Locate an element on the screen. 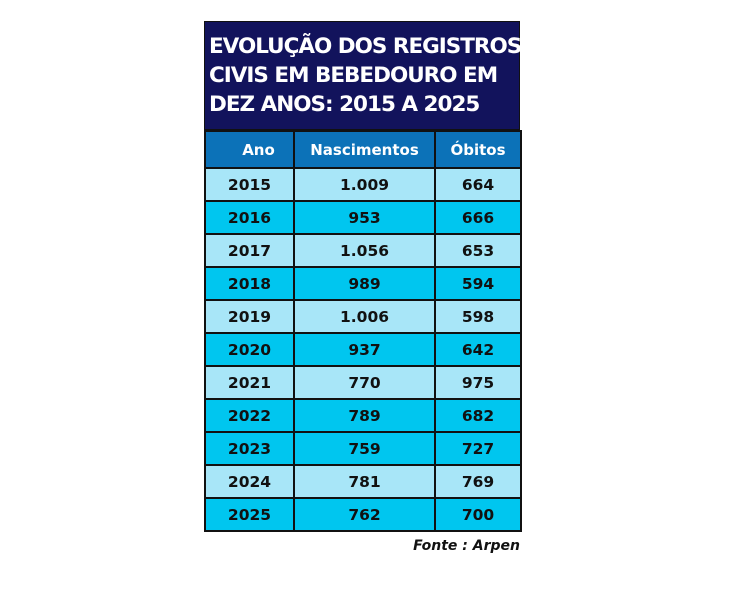 The height and width of the screenshot is (598, 735). births-cell: 1.006 is located at coordinates (364, 316).